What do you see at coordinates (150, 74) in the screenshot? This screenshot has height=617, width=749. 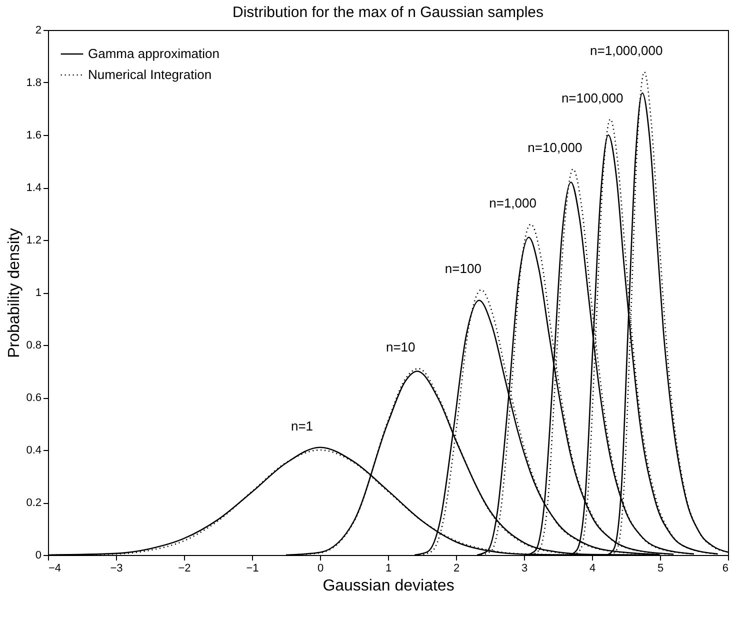 I see `legend-label: Numerical Integration` at bounding box center [150, 74].